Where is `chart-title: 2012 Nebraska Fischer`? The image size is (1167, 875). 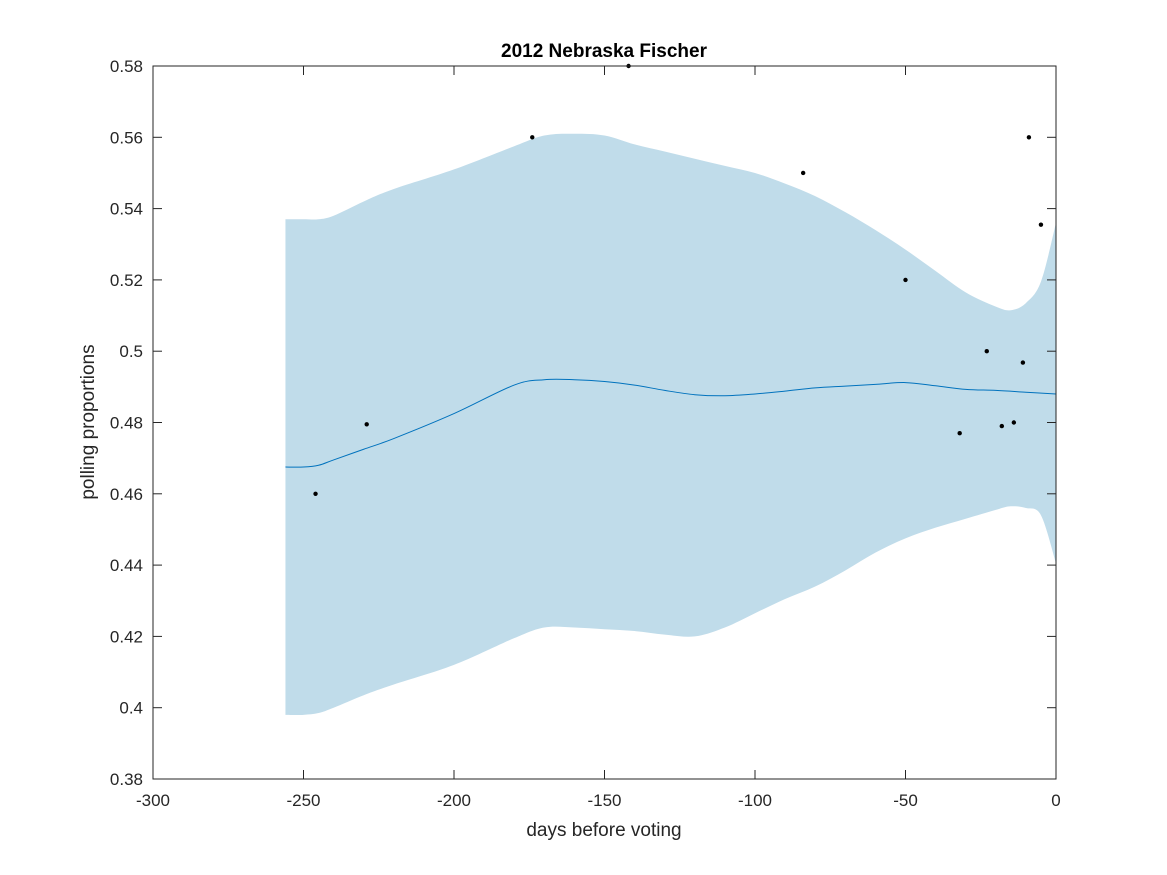
chart-title: 2012 Nebraska Fischer is located at coordinates (604, 51).